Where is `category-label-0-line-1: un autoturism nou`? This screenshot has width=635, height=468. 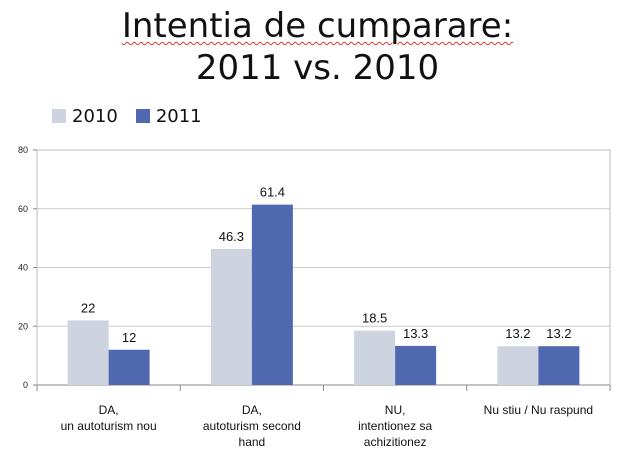 category-label-0-line-1: un autoturism nou is located at coordinates (109, 426).